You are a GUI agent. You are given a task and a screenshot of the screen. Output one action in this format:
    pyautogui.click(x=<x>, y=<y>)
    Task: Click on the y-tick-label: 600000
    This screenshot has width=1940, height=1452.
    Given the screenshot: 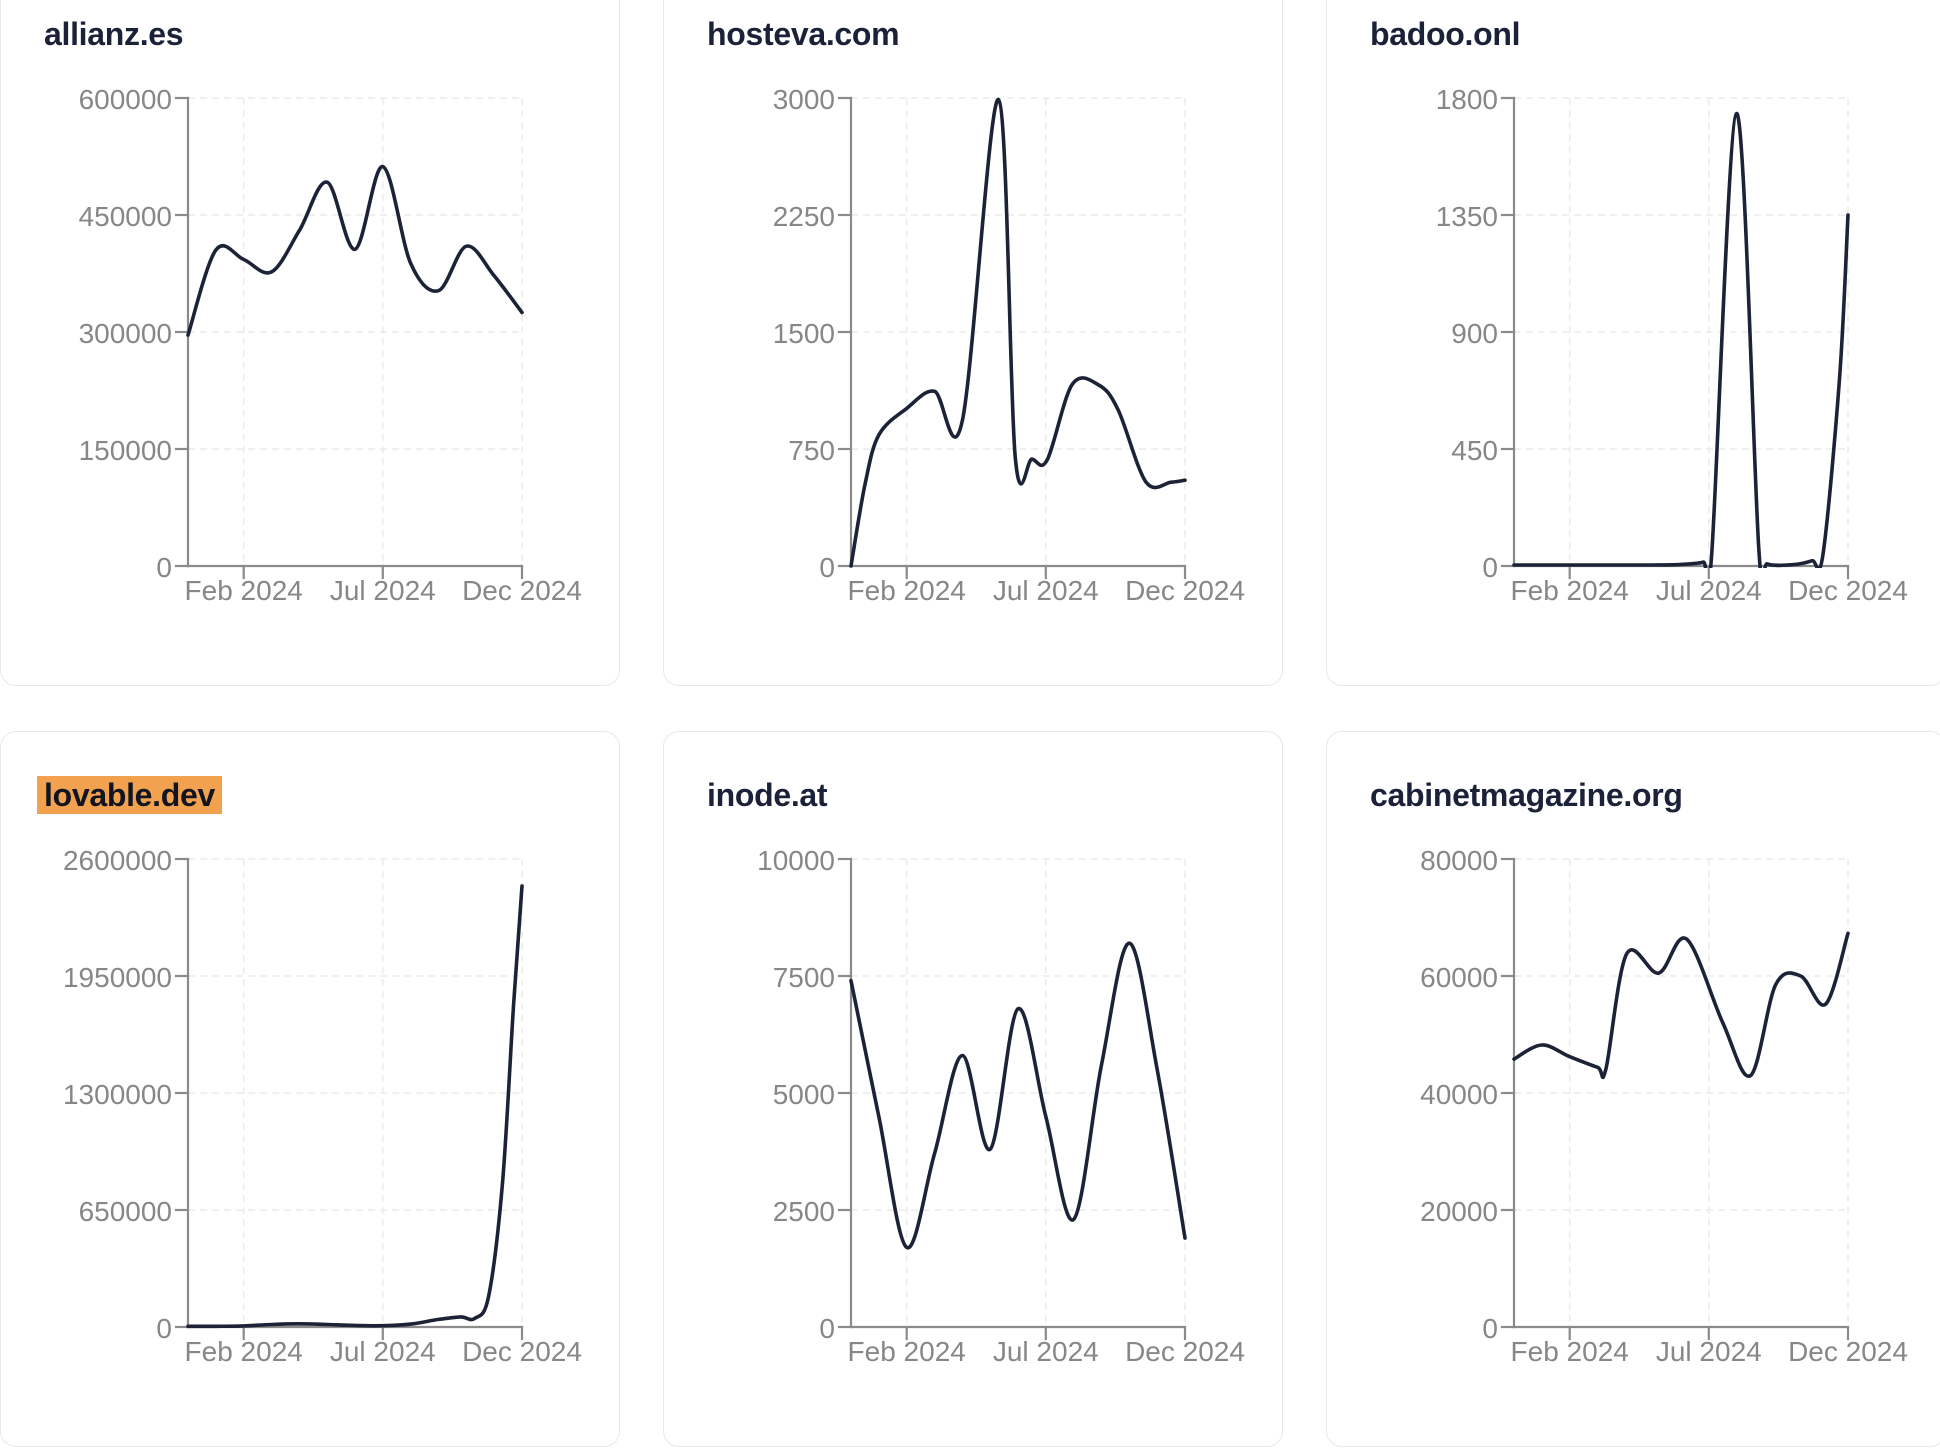 What is the action you would take?
    pyautogui.click(x=125, y=99)
    